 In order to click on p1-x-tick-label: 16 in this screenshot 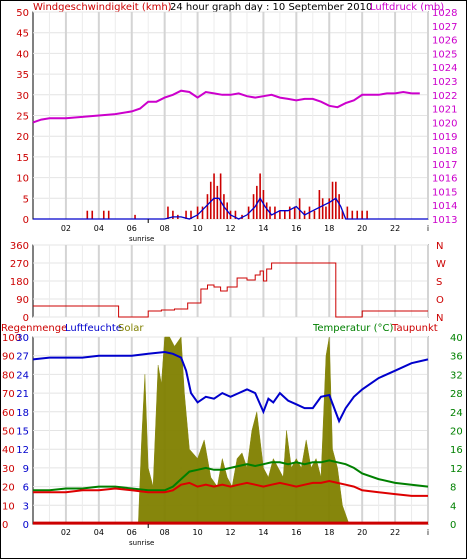, I will do `click(296, 228)`.